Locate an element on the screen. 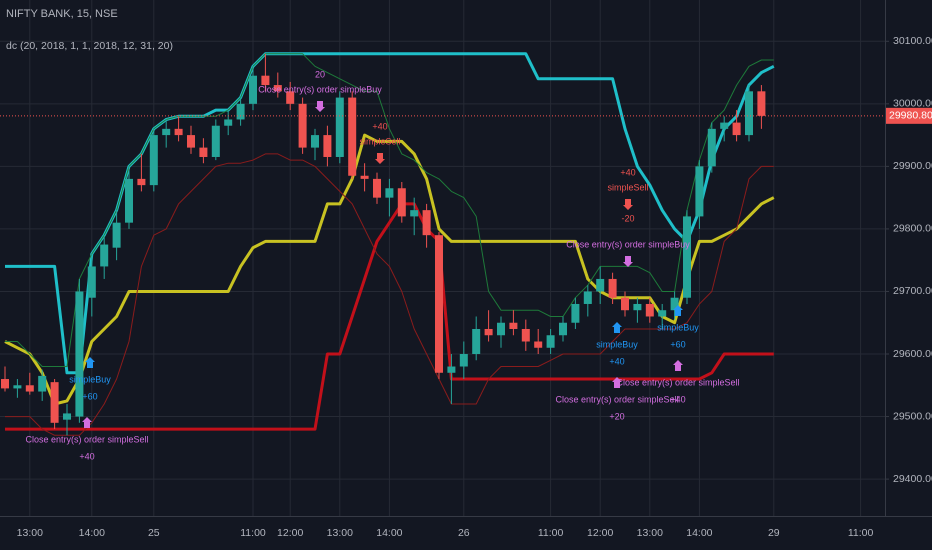 This screenshot has width=932, height=550. annotation-text: +20 is located at coordinates (616, 416).